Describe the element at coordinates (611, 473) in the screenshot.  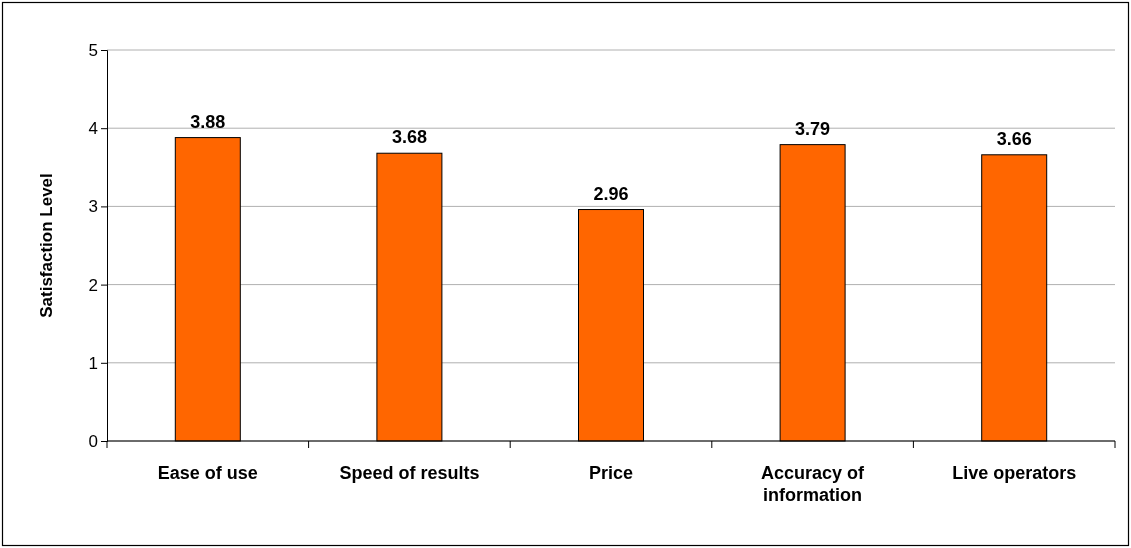
I see `x-tick-label: Price` at that location.